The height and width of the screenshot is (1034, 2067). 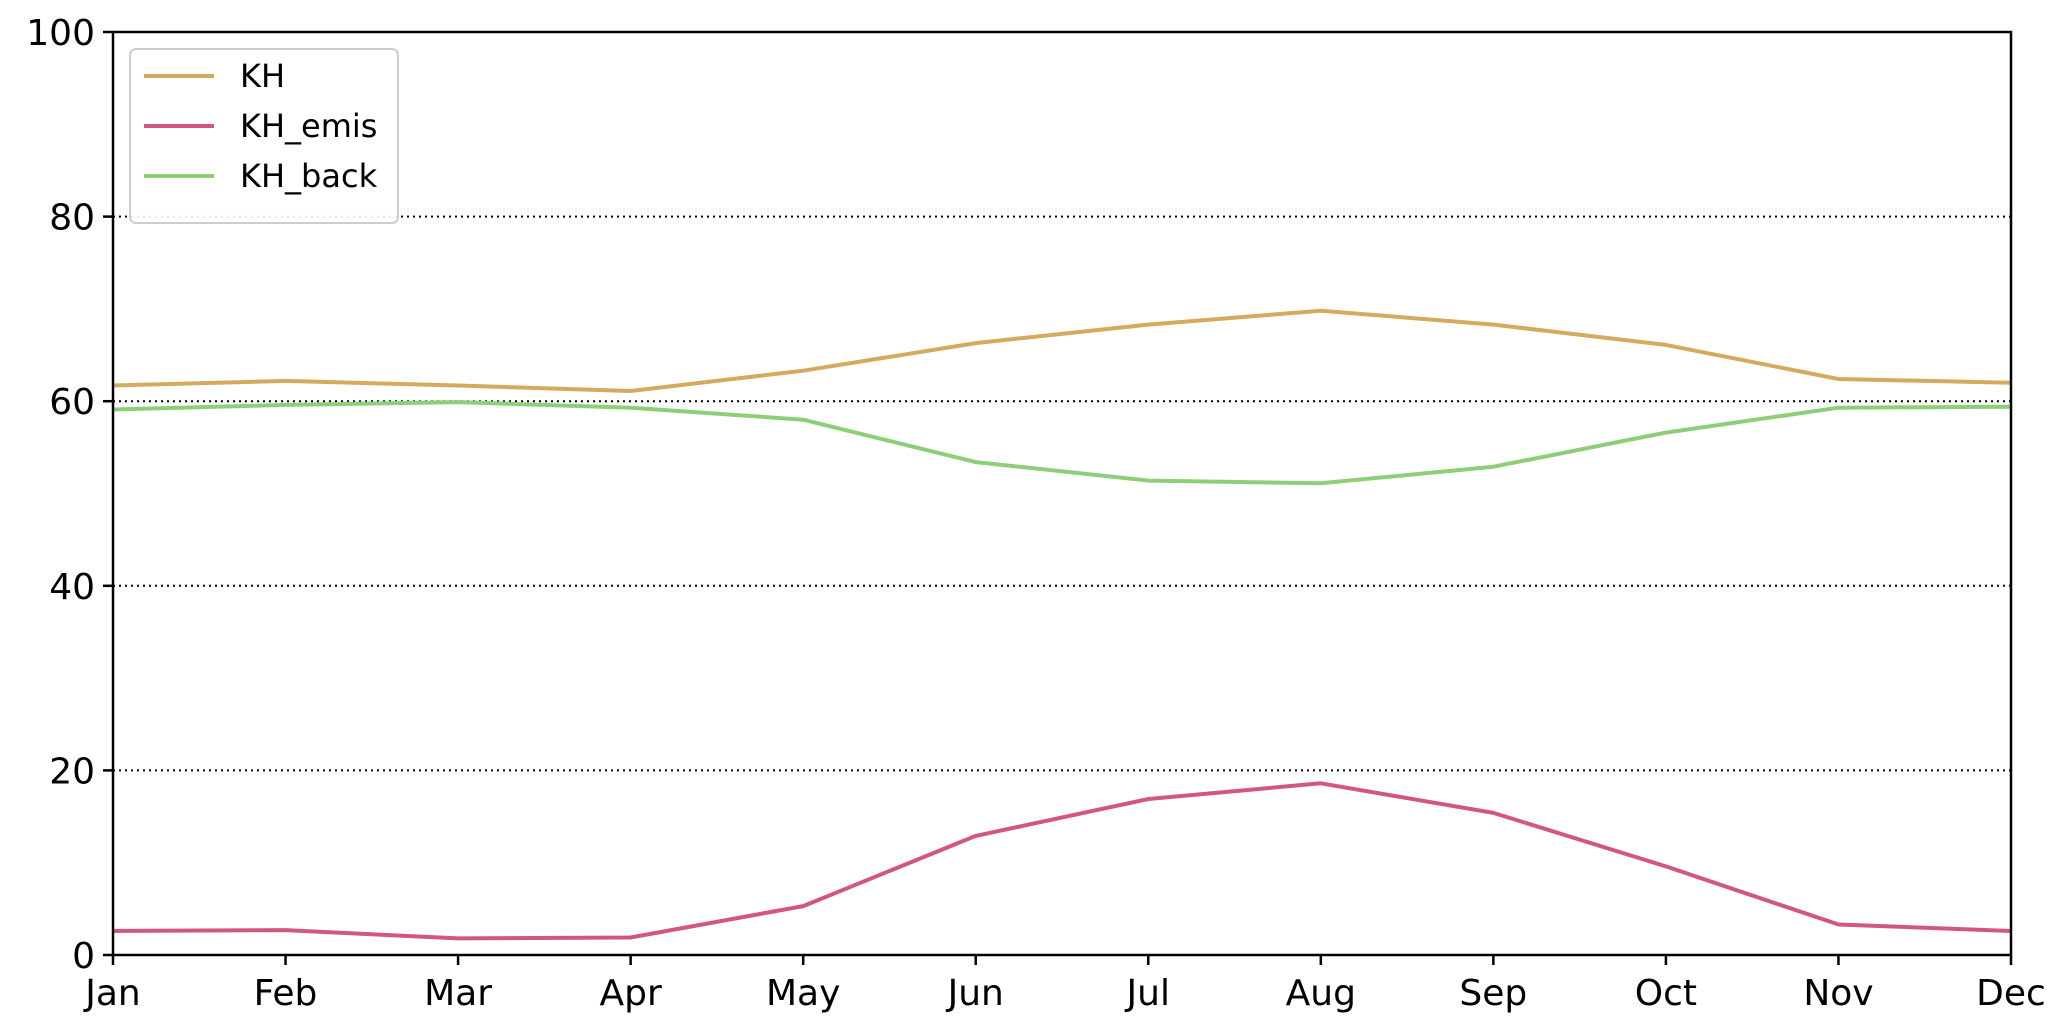 What do you see at coordinates (309, 176) in the screenshot?
I see `legend-label: KH_back` at bounding box center [309, 176].